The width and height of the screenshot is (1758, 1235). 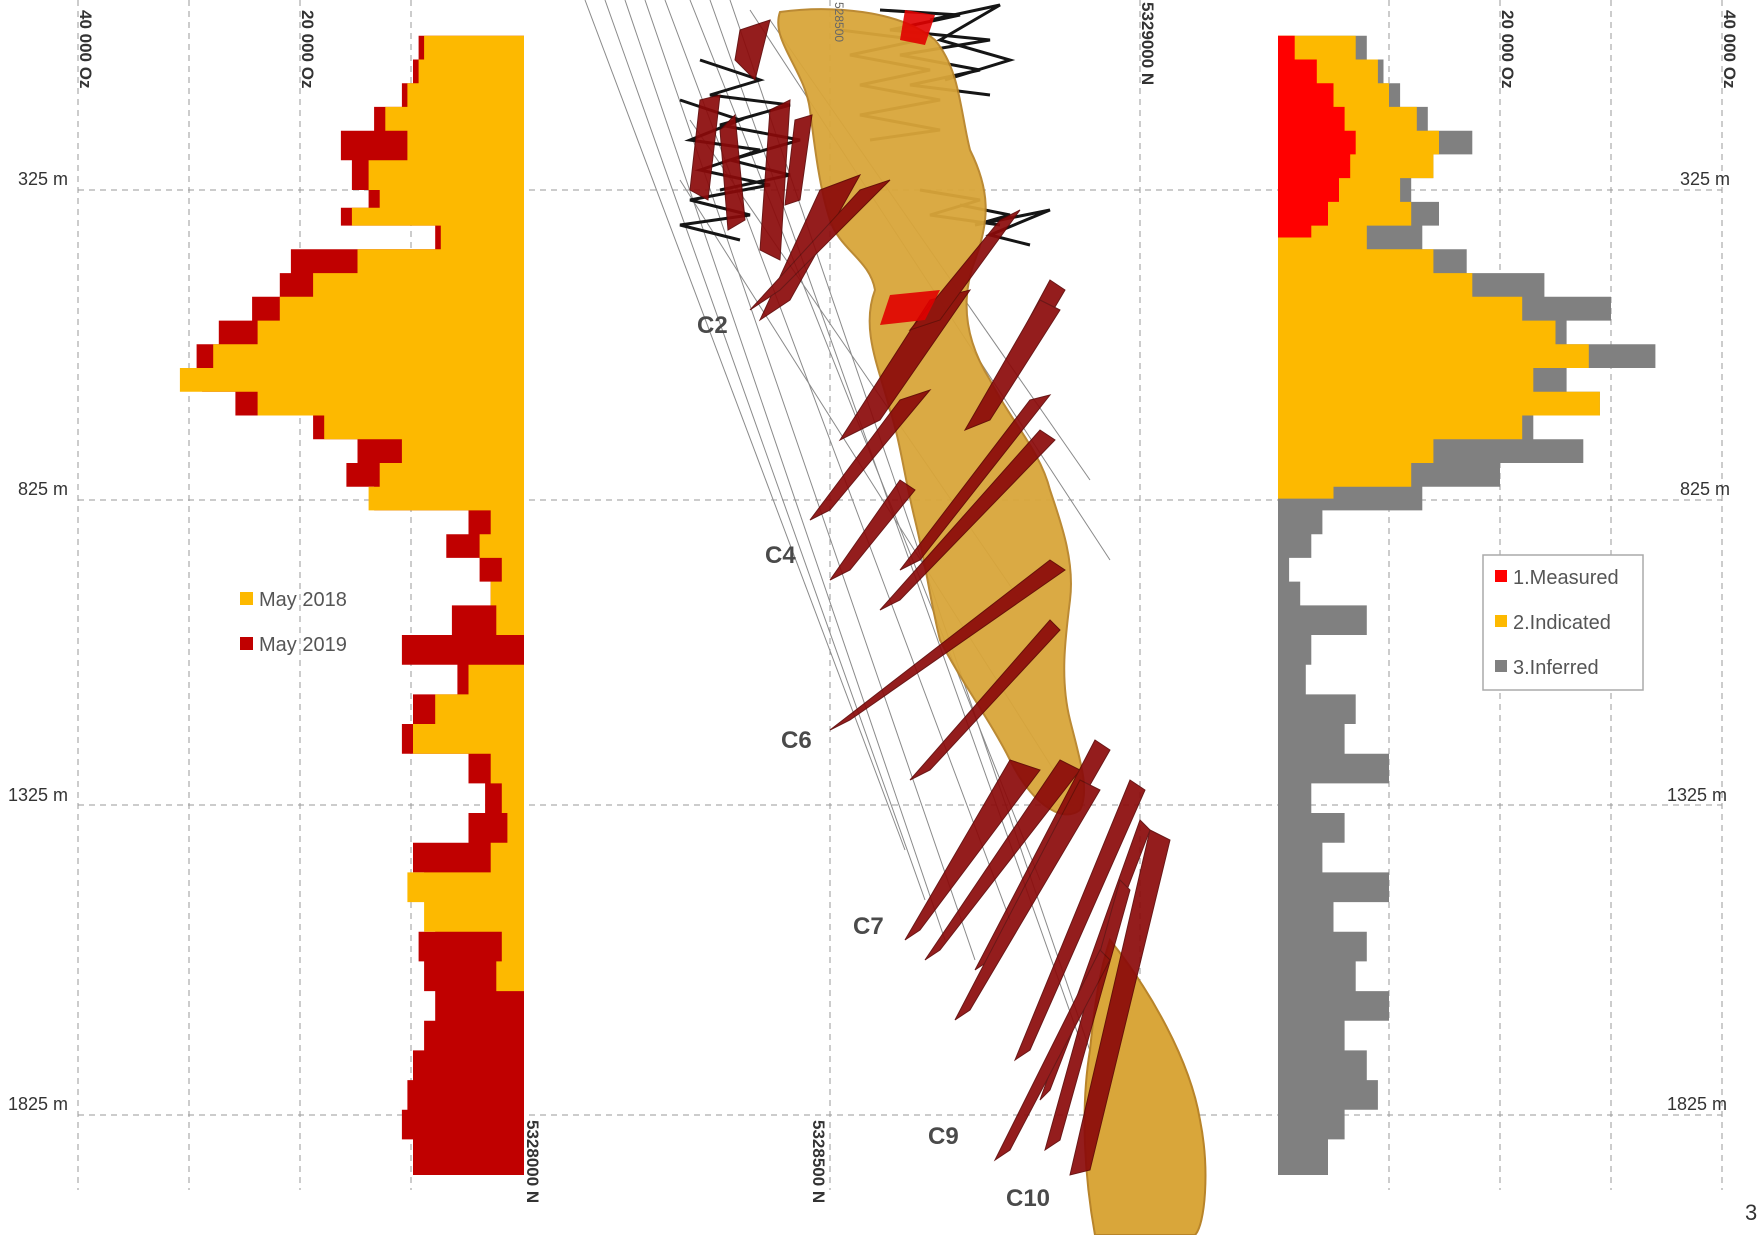 I want to click on right-depth-labels: 325 m 825 m 1325 m 1825 m, so click(x=1698, y=641).